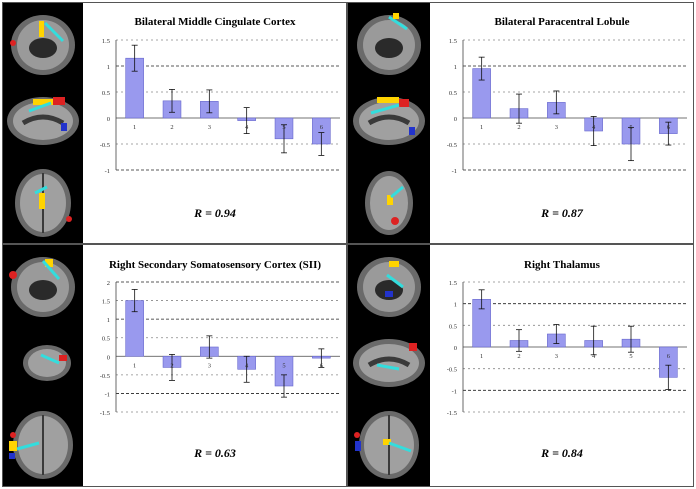 The image size is (696, 489). Describe the element at coordinates (214, 453) in the screenshot. I see `r-value-label: R = 0.63` at that location.